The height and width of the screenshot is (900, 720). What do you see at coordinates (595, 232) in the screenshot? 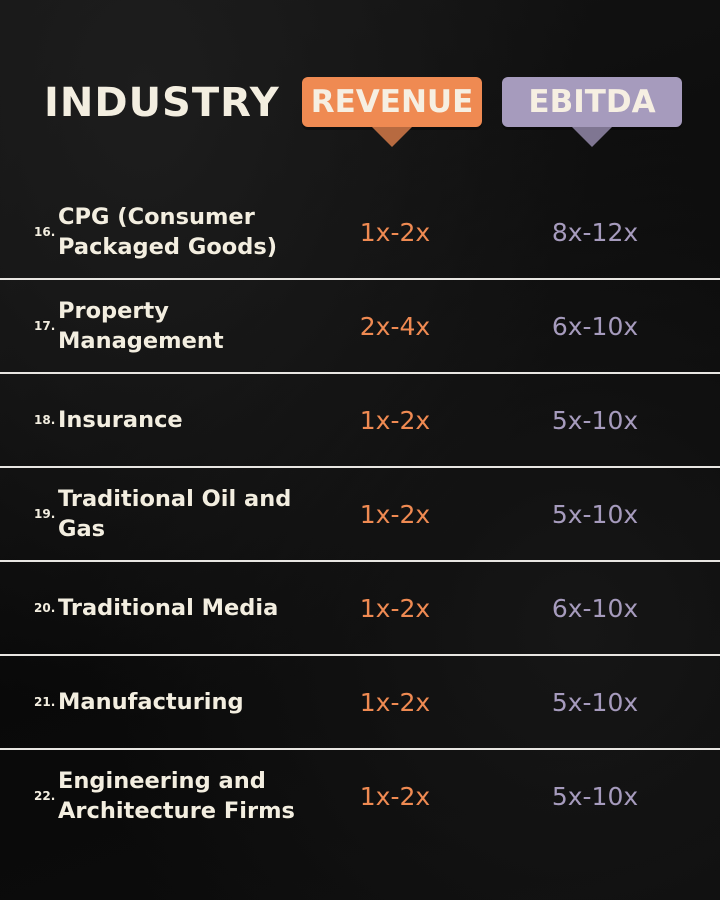
I see `ebitda-multiple: 8x-12x` at bounding box center [595, 232].